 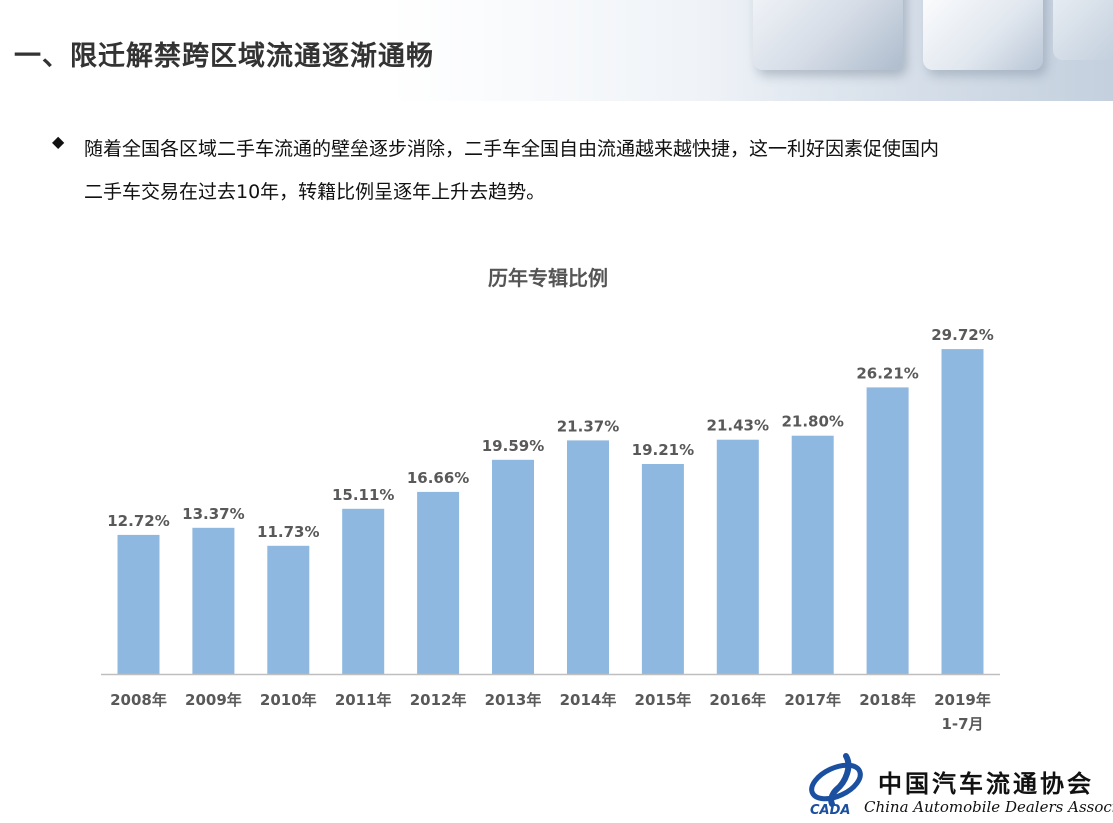 What do you see at coordinates (438, 478) in the screenshot?
I see `data-label: 16.66%` at bounding box center [438, 478].